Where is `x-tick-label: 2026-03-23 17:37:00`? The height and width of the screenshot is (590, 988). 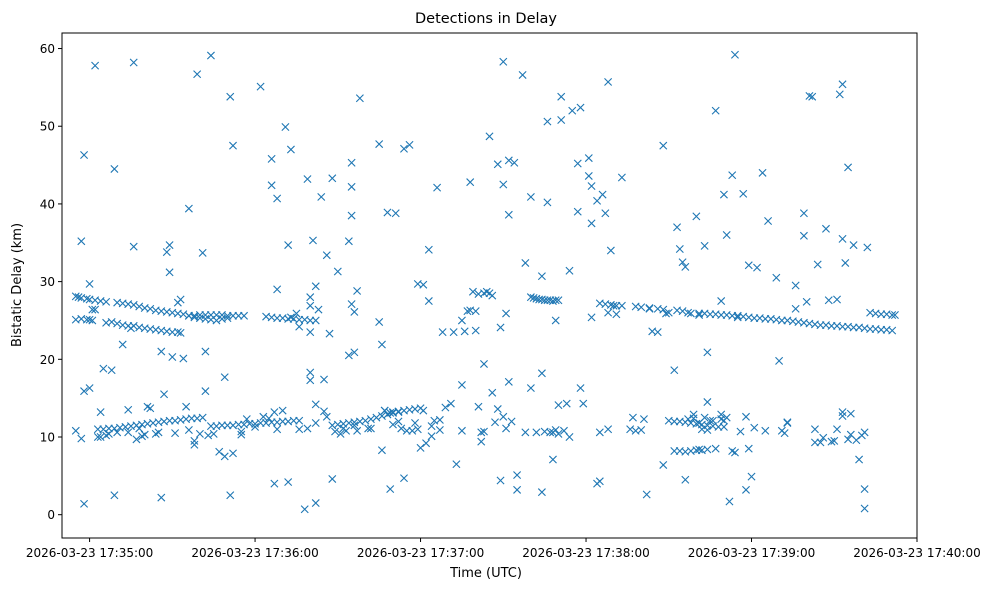 x-tick-label: 2026-03-23 17:37:00 is located at coordinates (420, 553).